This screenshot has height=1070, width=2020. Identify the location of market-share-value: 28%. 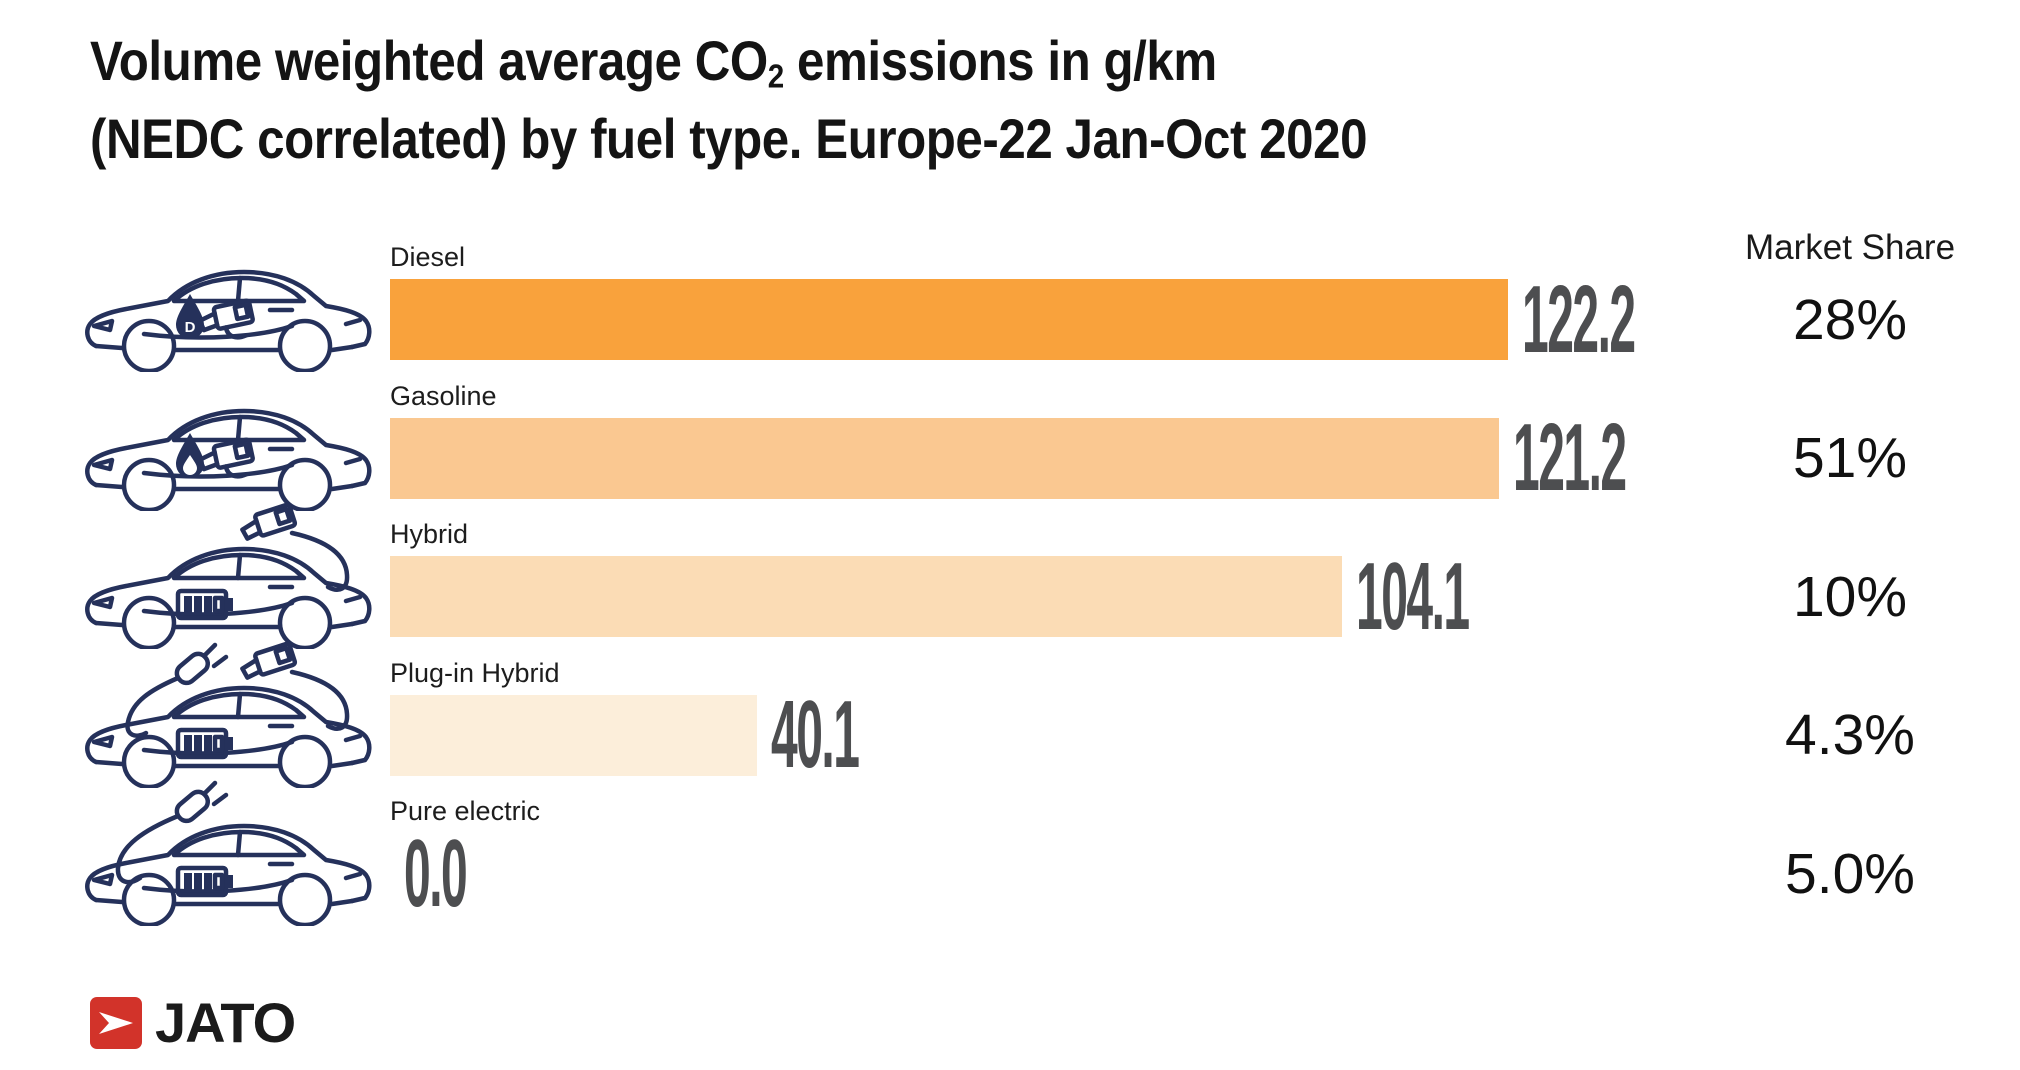
(1850, 319).